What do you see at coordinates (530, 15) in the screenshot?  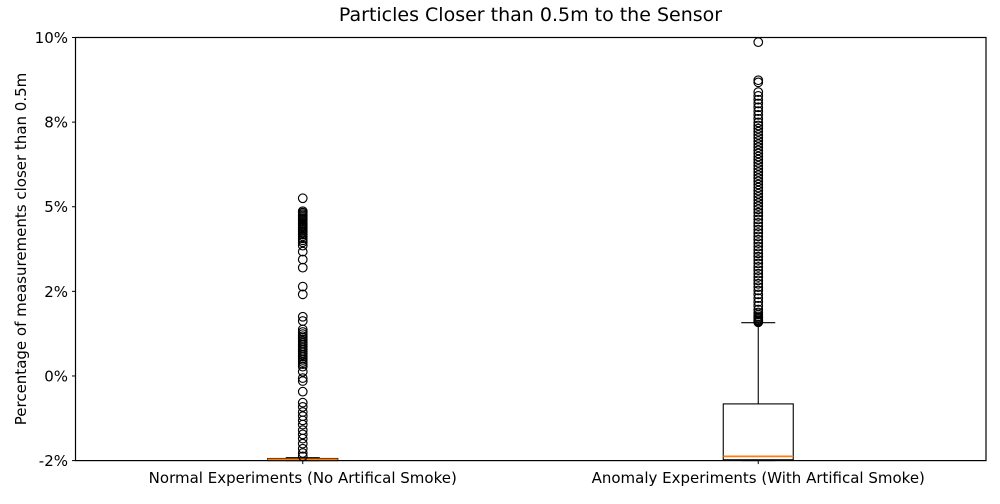 I see `chart-title: Particles Closer than 0.5m to the Sensor` at bounding box center [530, 15].